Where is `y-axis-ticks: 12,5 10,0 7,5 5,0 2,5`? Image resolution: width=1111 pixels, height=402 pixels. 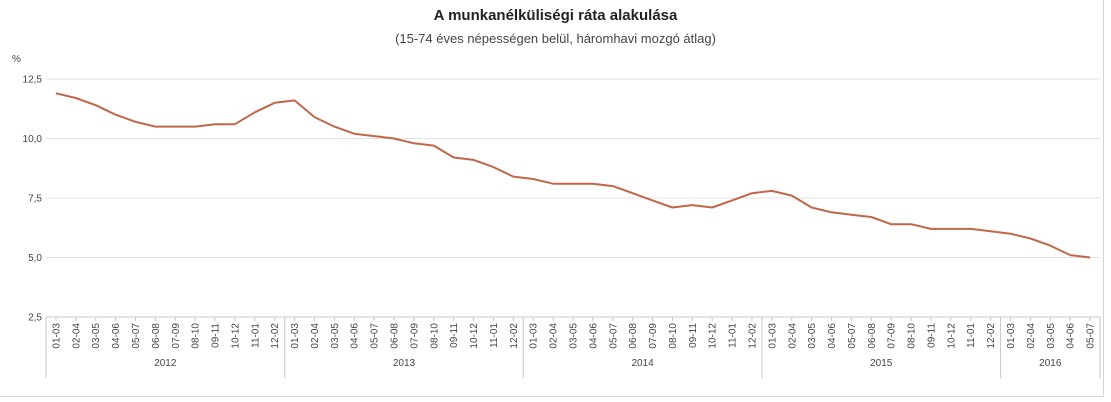 y-axis-ticks: 12,5 10,0 7,5 5,0 2,5 is located at coordinates (33, 199).